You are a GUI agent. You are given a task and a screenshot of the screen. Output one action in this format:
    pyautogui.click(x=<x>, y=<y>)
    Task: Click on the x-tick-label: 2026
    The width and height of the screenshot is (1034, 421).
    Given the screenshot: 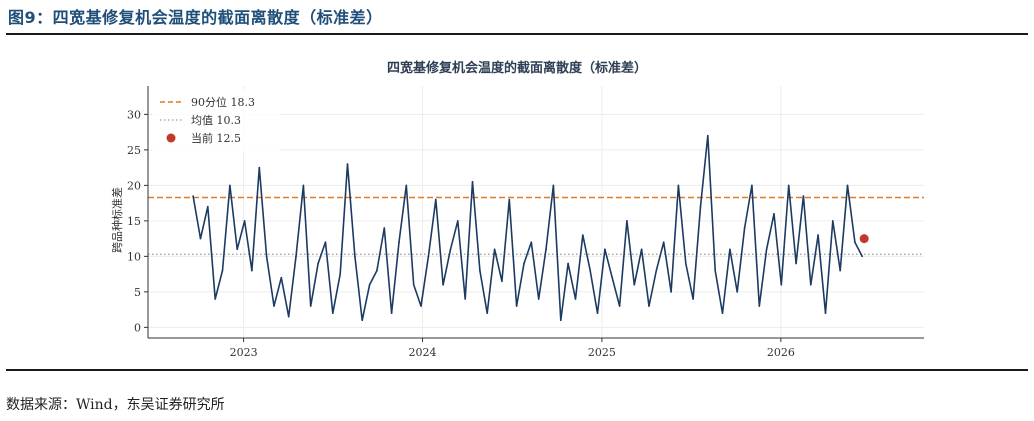 What is the action you would take?
    pyautogui.click(x=781, y=351)
    